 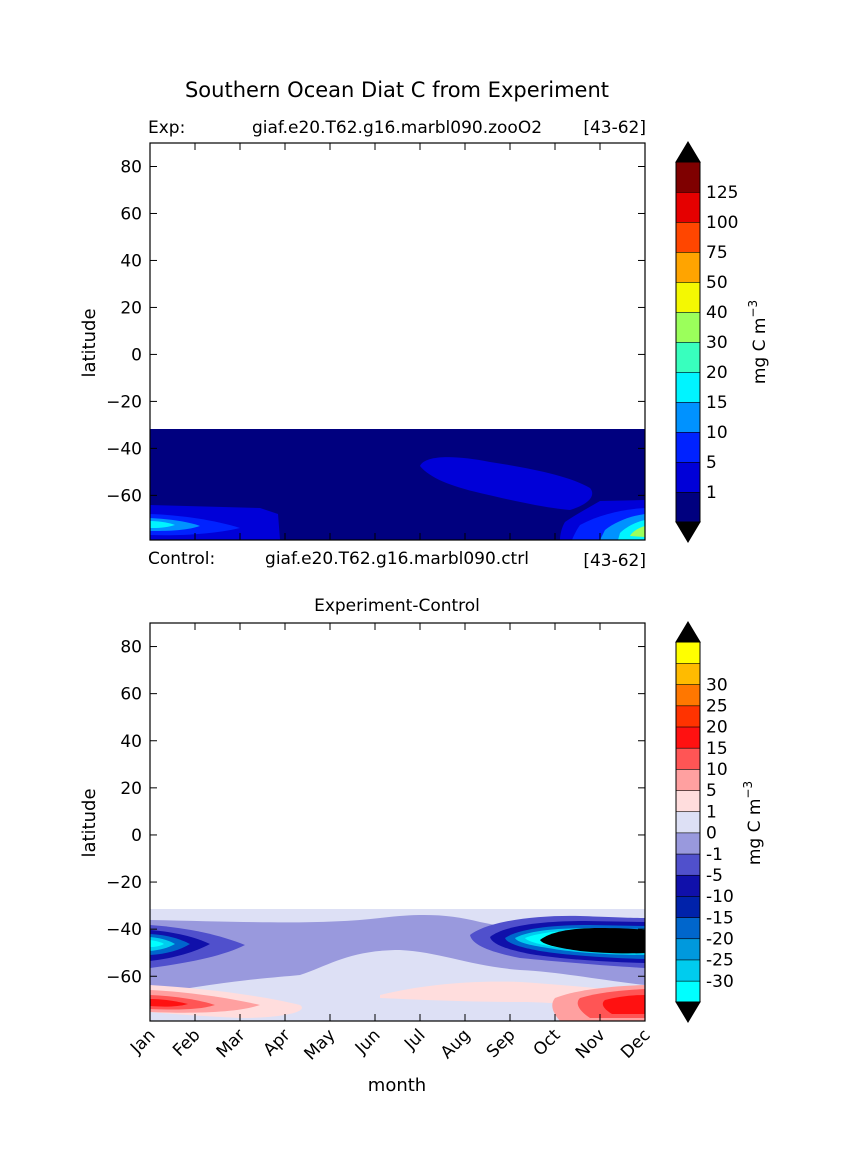 I want to click on bottom-units-base: mg C m, so click(x=755, y=832).